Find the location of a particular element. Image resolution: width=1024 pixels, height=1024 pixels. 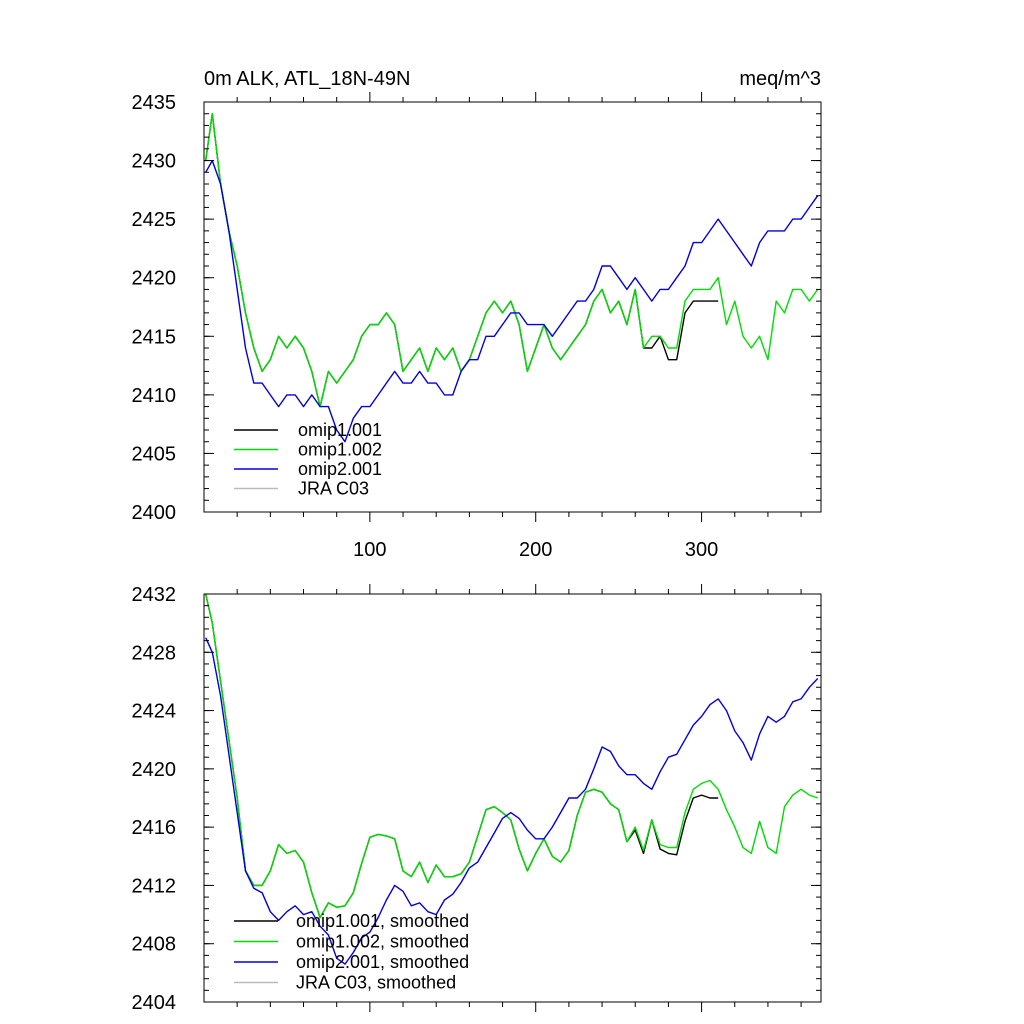

y-tick-label: 2416 is located at coordinates (154, 828).